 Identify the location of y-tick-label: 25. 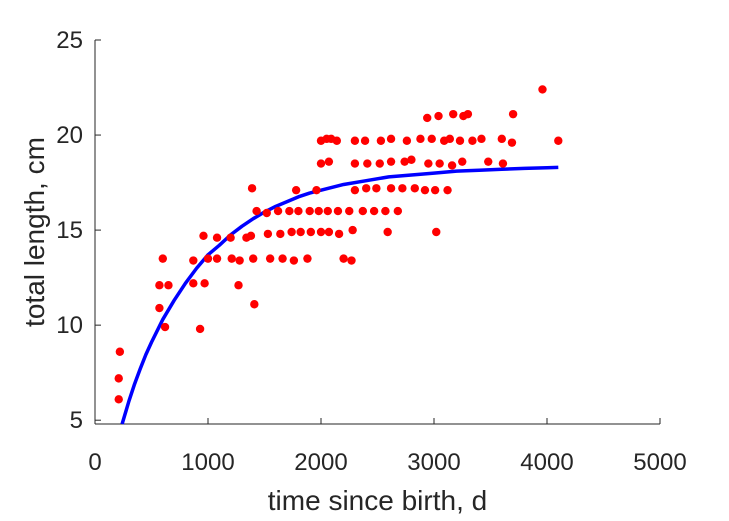
(69, 40).